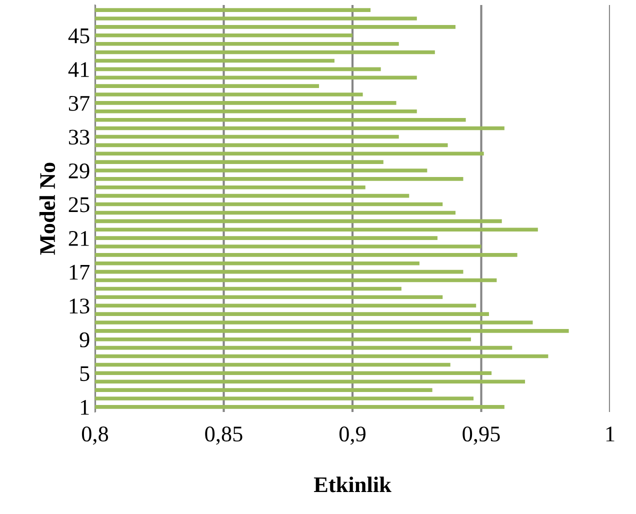 The image size is (636, 514). I want to click on y-tick-label: 25, so click(79, 204).